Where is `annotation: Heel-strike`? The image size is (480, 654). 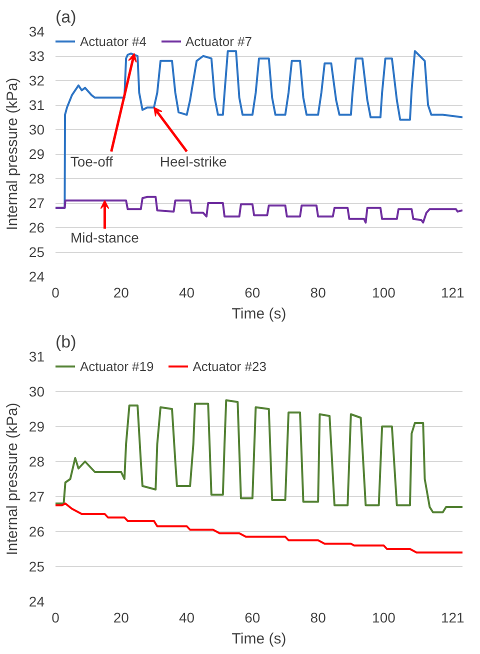
annotation: Heel-strike is located at coordinates (194, 161).